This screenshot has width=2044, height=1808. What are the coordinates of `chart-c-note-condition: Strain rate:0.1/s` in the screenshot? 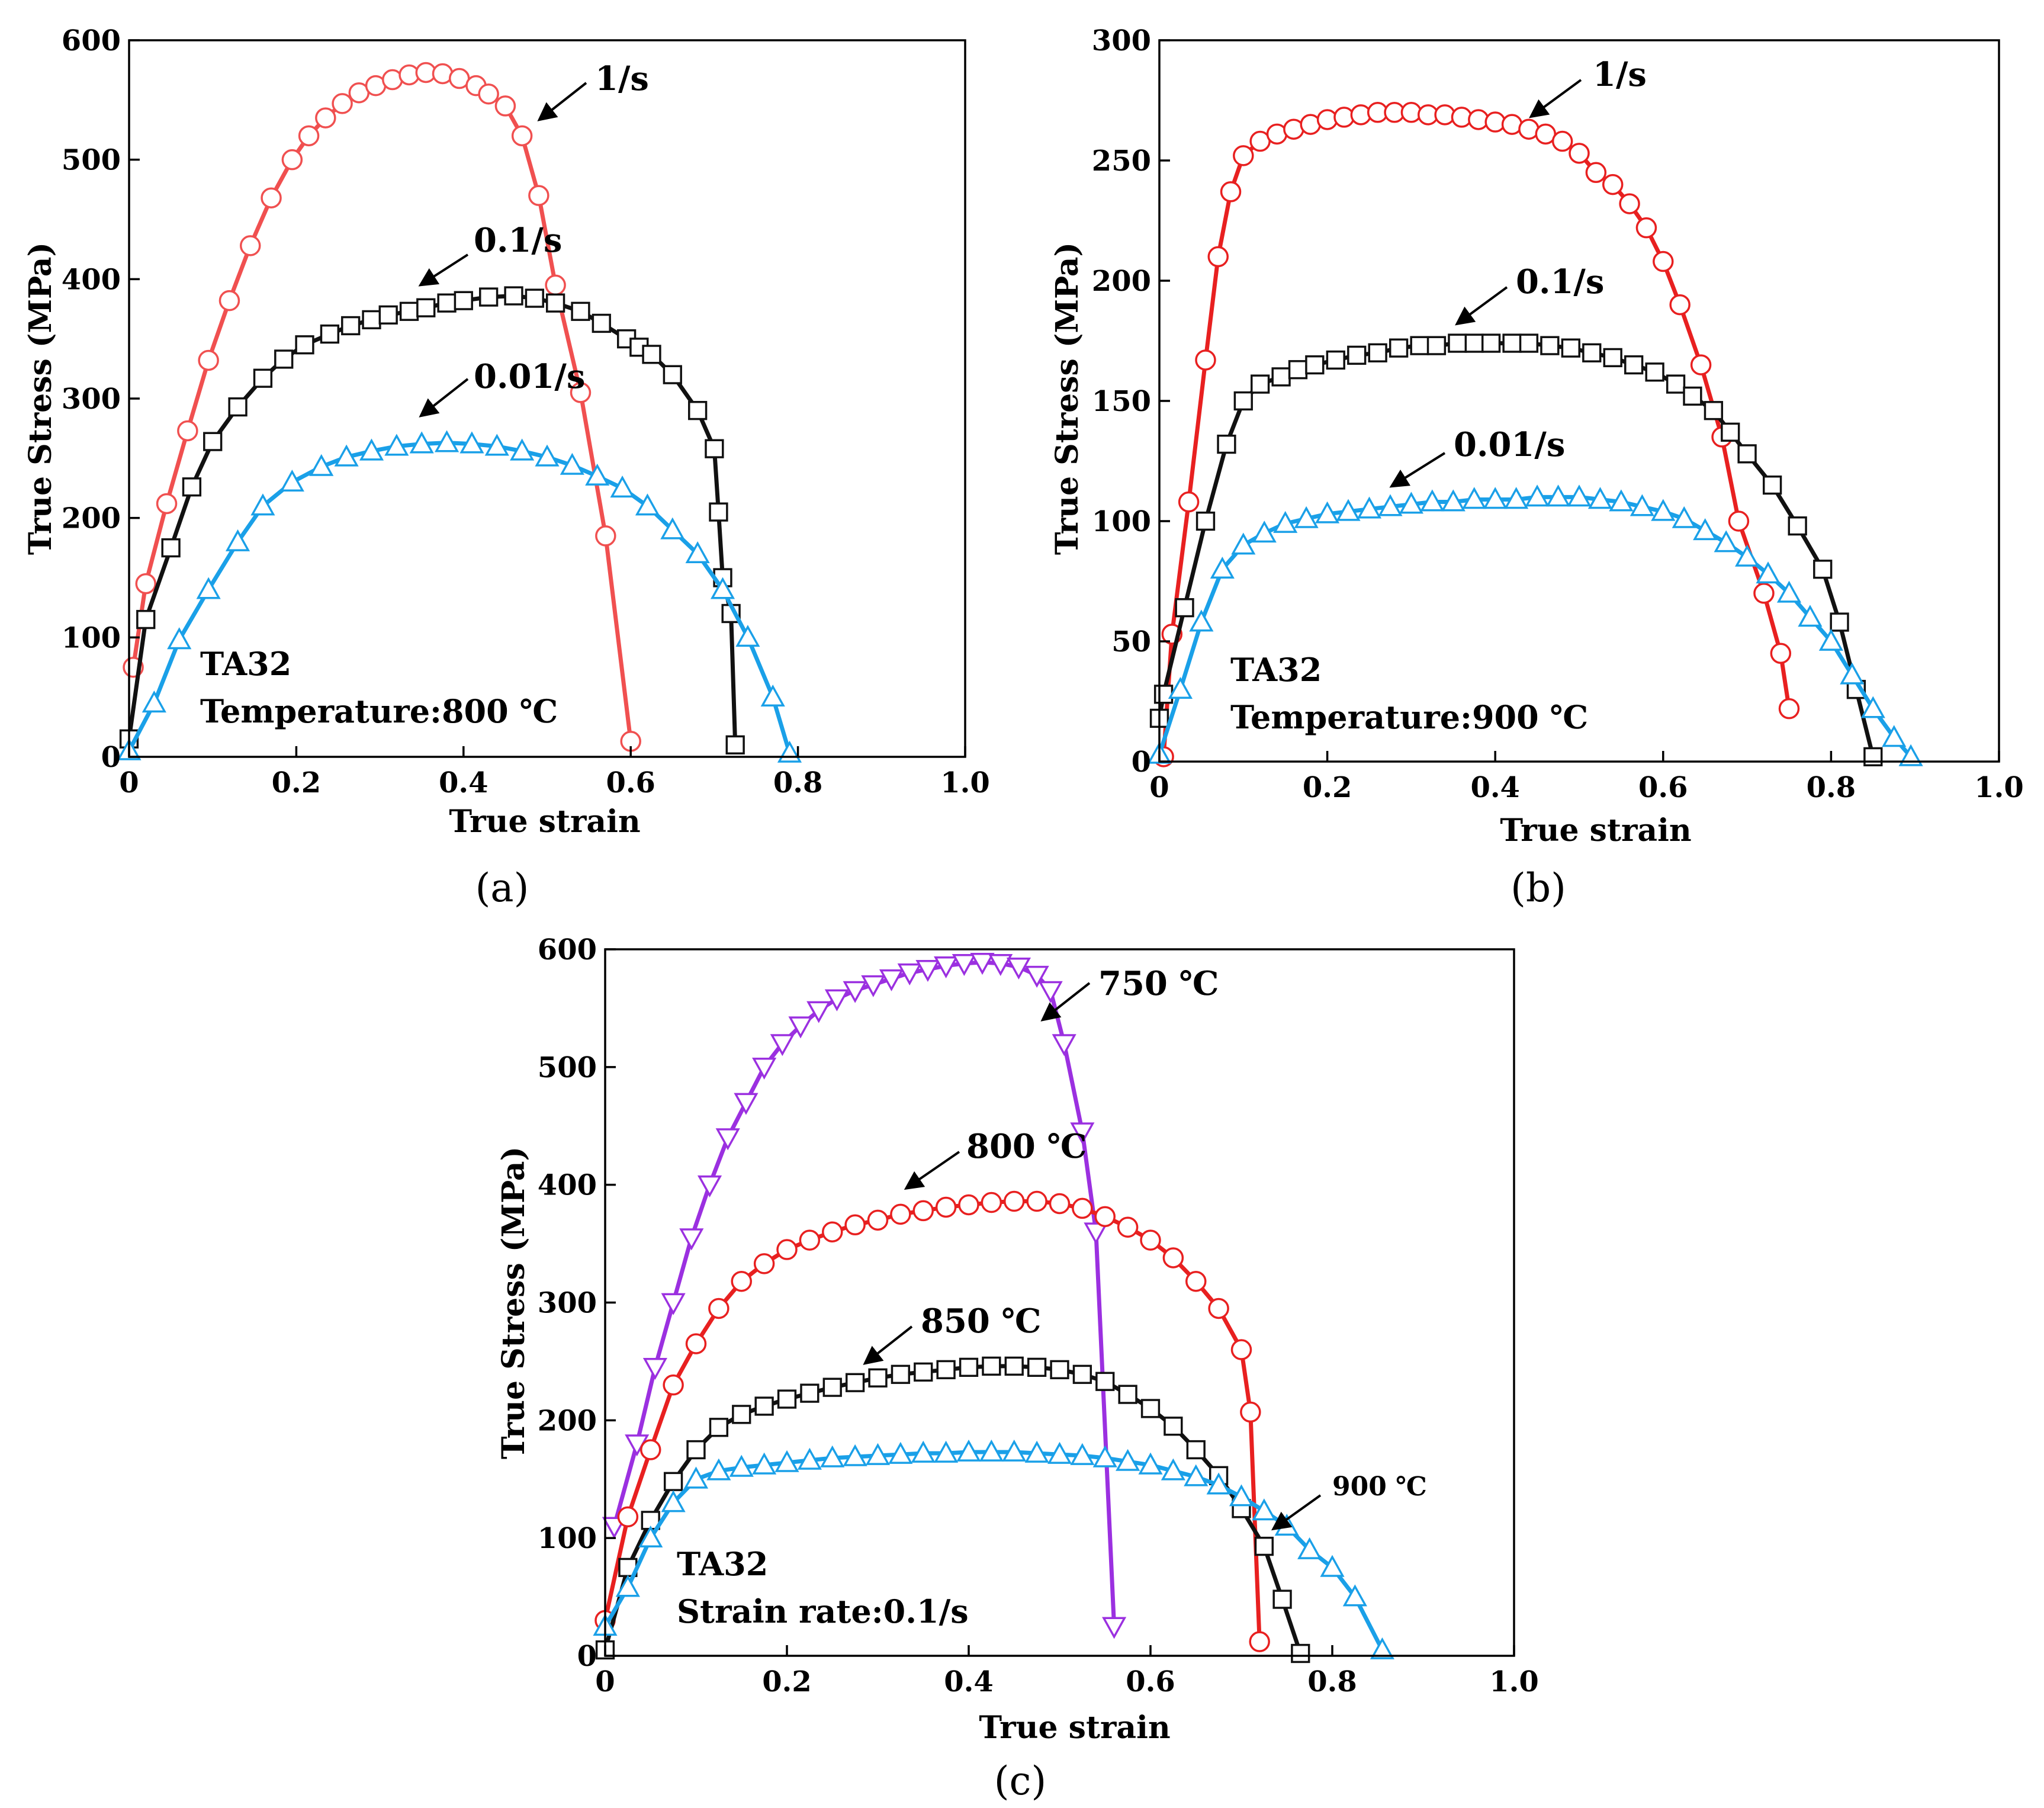 It's located at (823, 1611).